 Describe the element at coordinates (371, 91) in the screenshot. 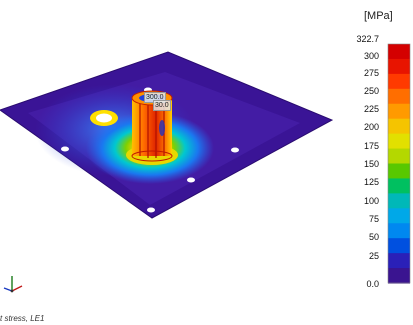

I see `colorbar-tick-label: 250` at that location.